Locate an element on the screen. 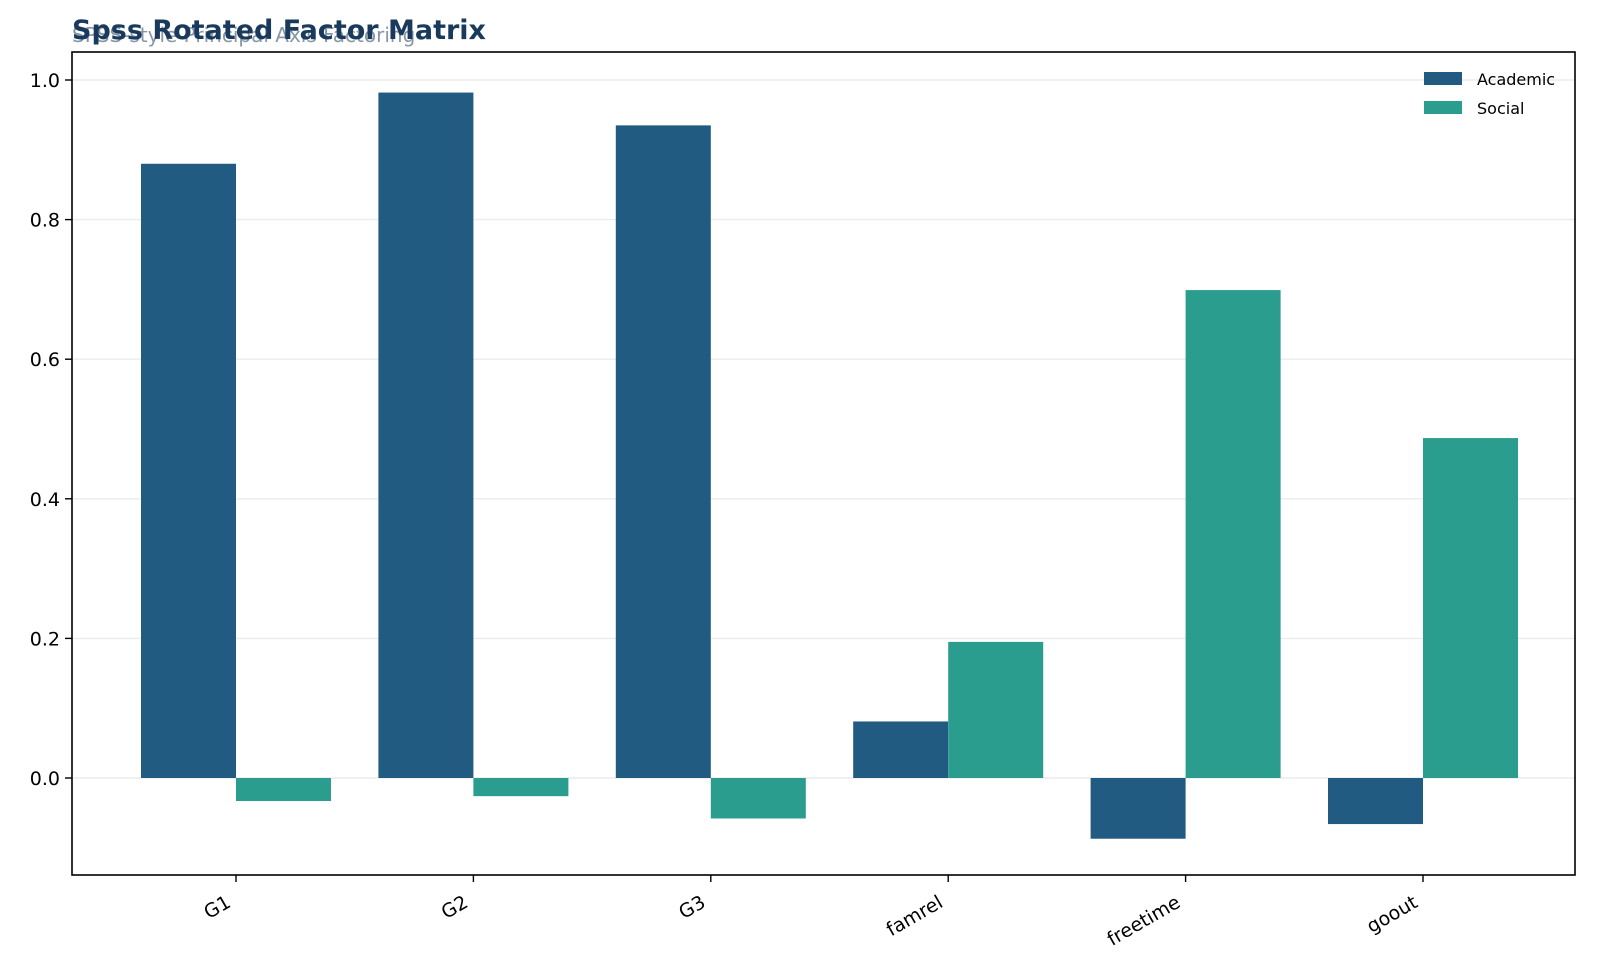 The height and width of the screenshot is (978, 1600). bar-social-g2 is located at coordinates (521, 787).